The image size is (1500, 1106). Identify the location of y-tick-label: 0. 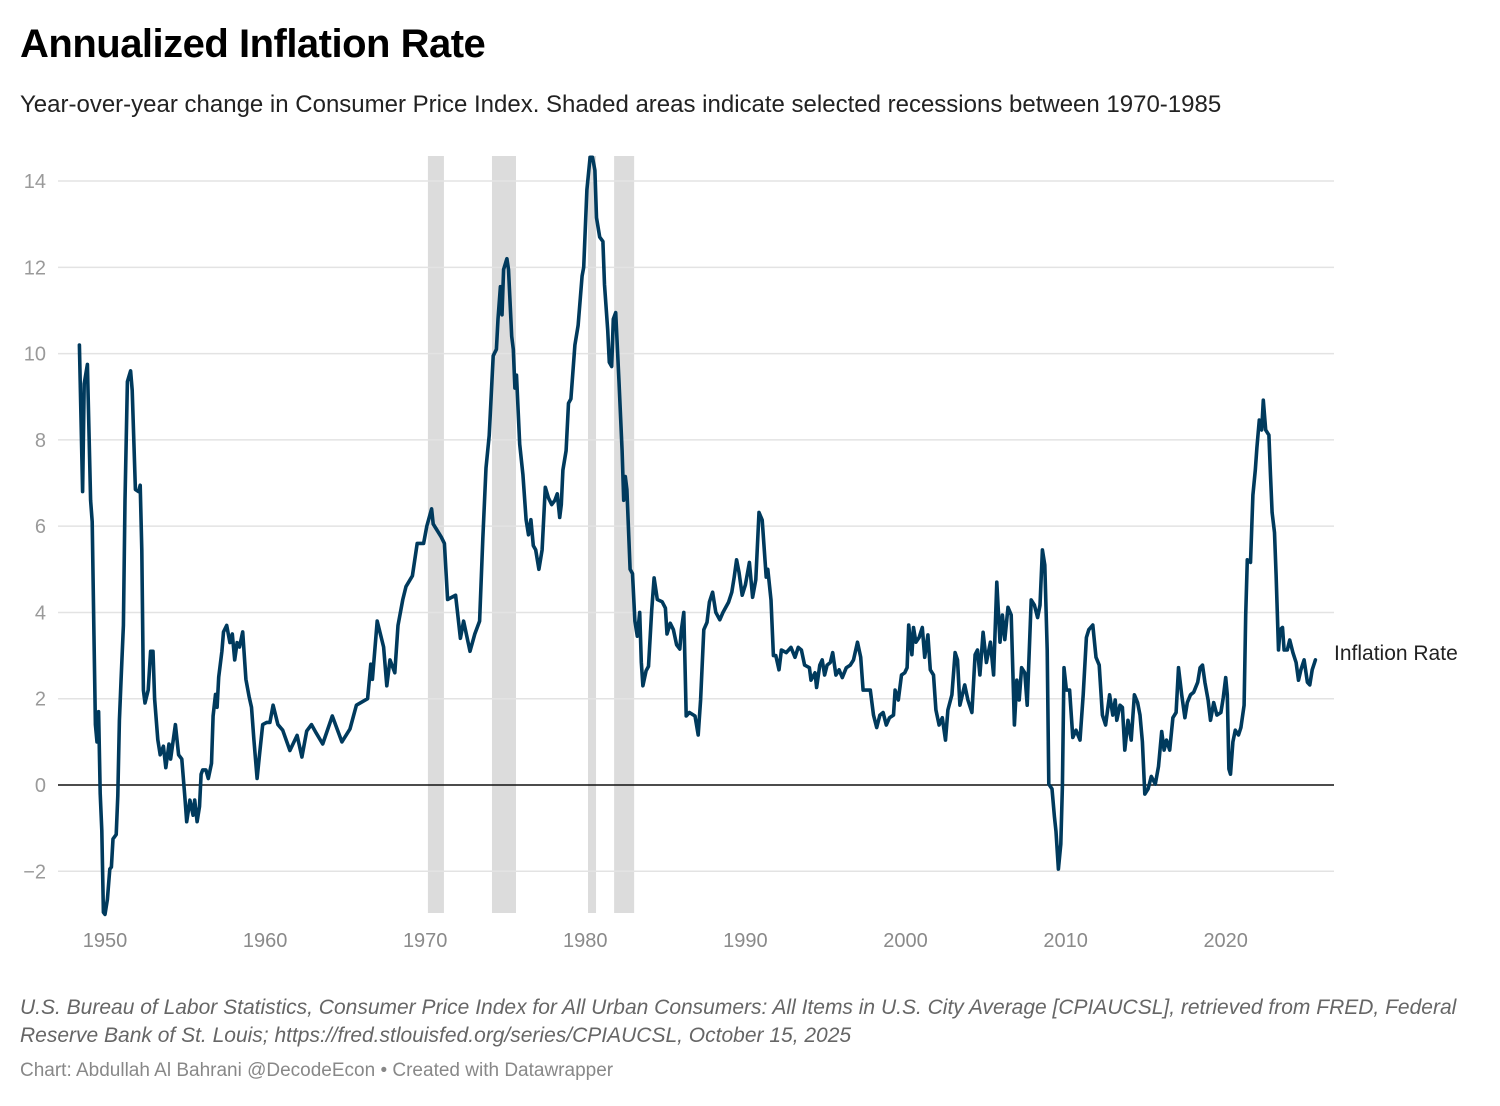
(40, 786).